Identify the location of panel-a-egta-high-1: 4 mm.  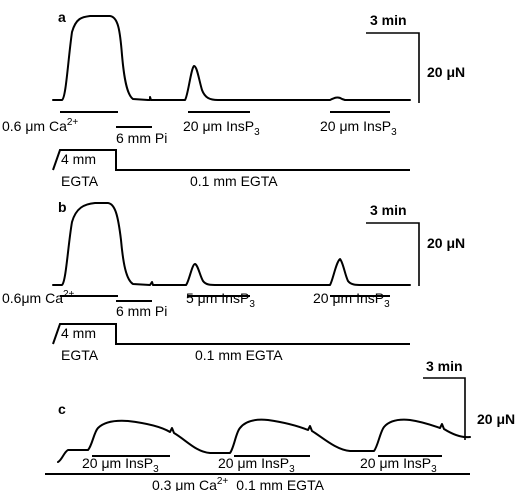
(78, 159).